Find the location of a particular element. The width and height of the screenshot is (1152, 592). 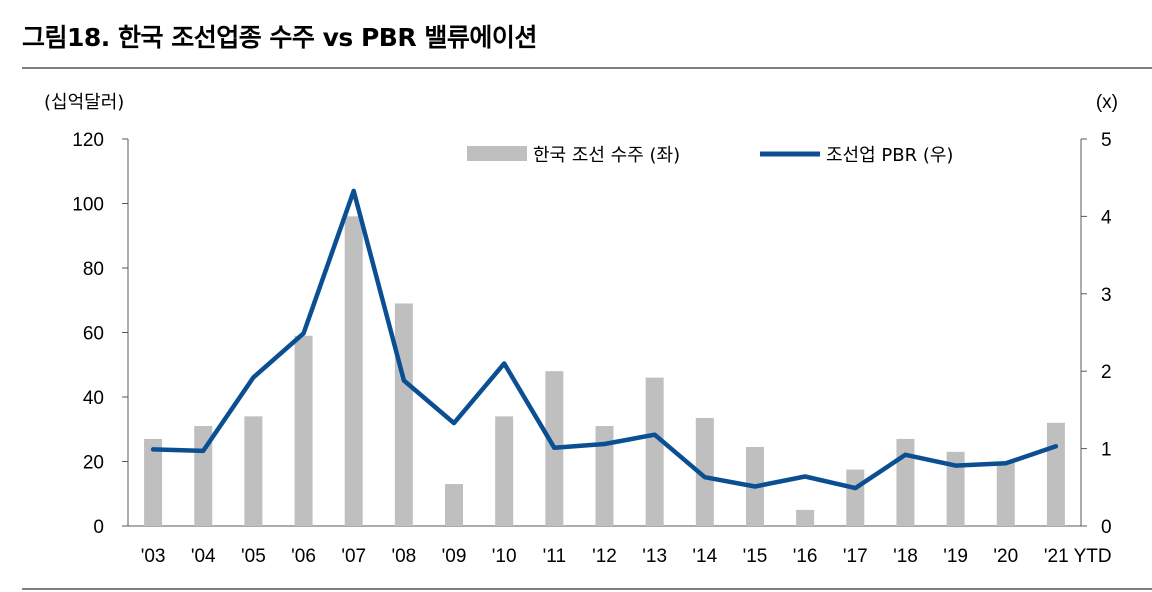

x-tick-label: '04 is located at coordinates (203, 556).